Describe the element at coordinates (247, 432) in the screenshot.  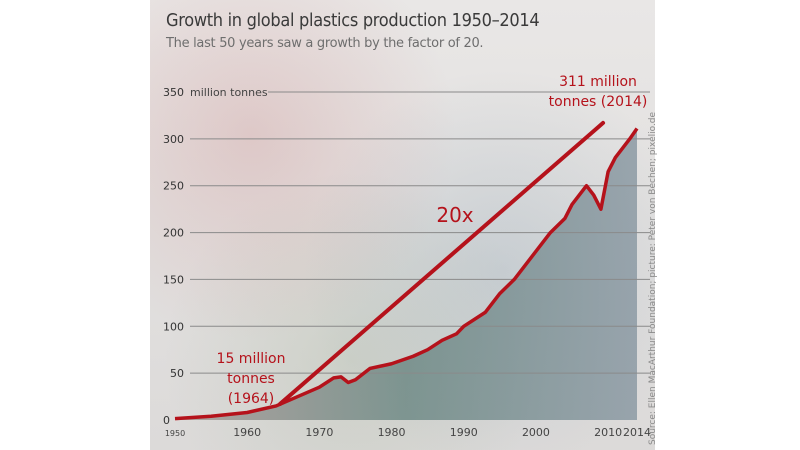
I see `x-tick-label: 1960` at that location.